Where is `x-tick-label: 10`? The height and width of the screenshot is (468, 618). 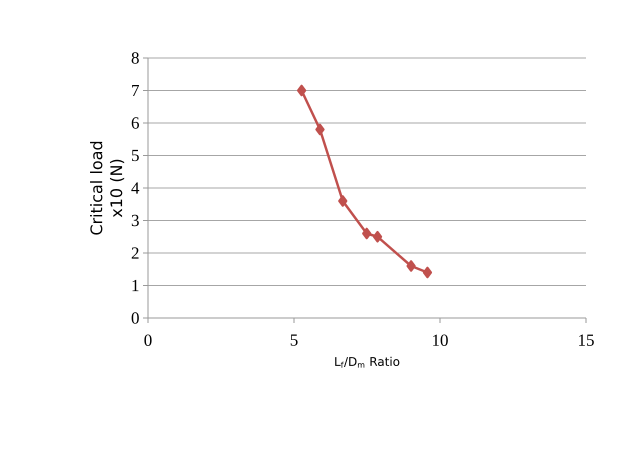
x-tick-label: 10 is located at coordinates (440, 340).